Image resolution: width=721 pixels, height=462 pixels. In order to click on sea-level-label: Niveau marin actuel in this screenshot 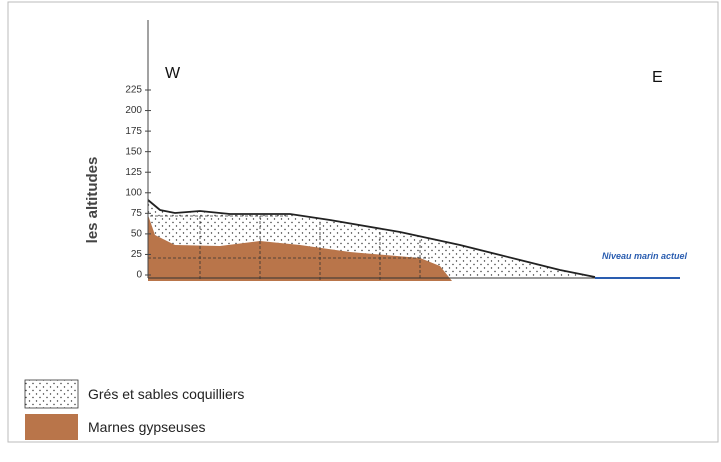, I will do `click(645, 256)`.